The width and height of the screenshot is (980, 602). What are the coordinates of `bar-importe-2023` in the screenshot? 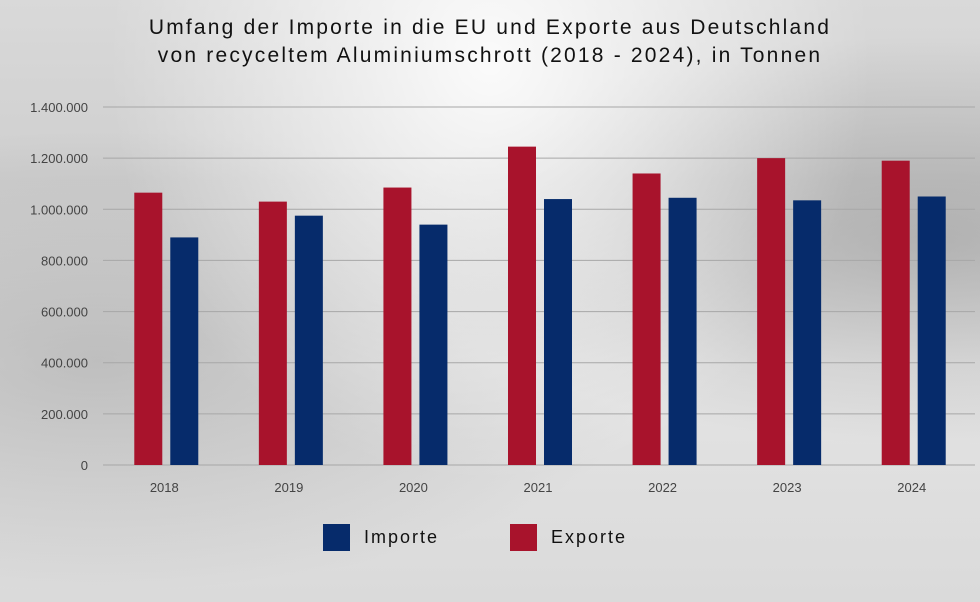 It's located at (807, 333).